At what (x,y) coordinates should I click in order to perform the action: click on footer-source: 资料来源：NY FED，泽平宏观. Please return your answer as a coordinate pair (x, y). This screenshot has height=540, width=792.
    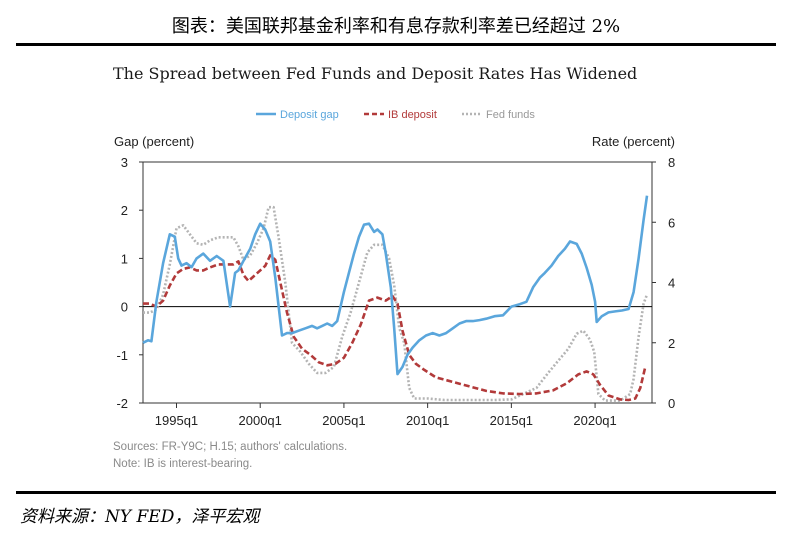
    Looking at the image, I should click on (140, 517).